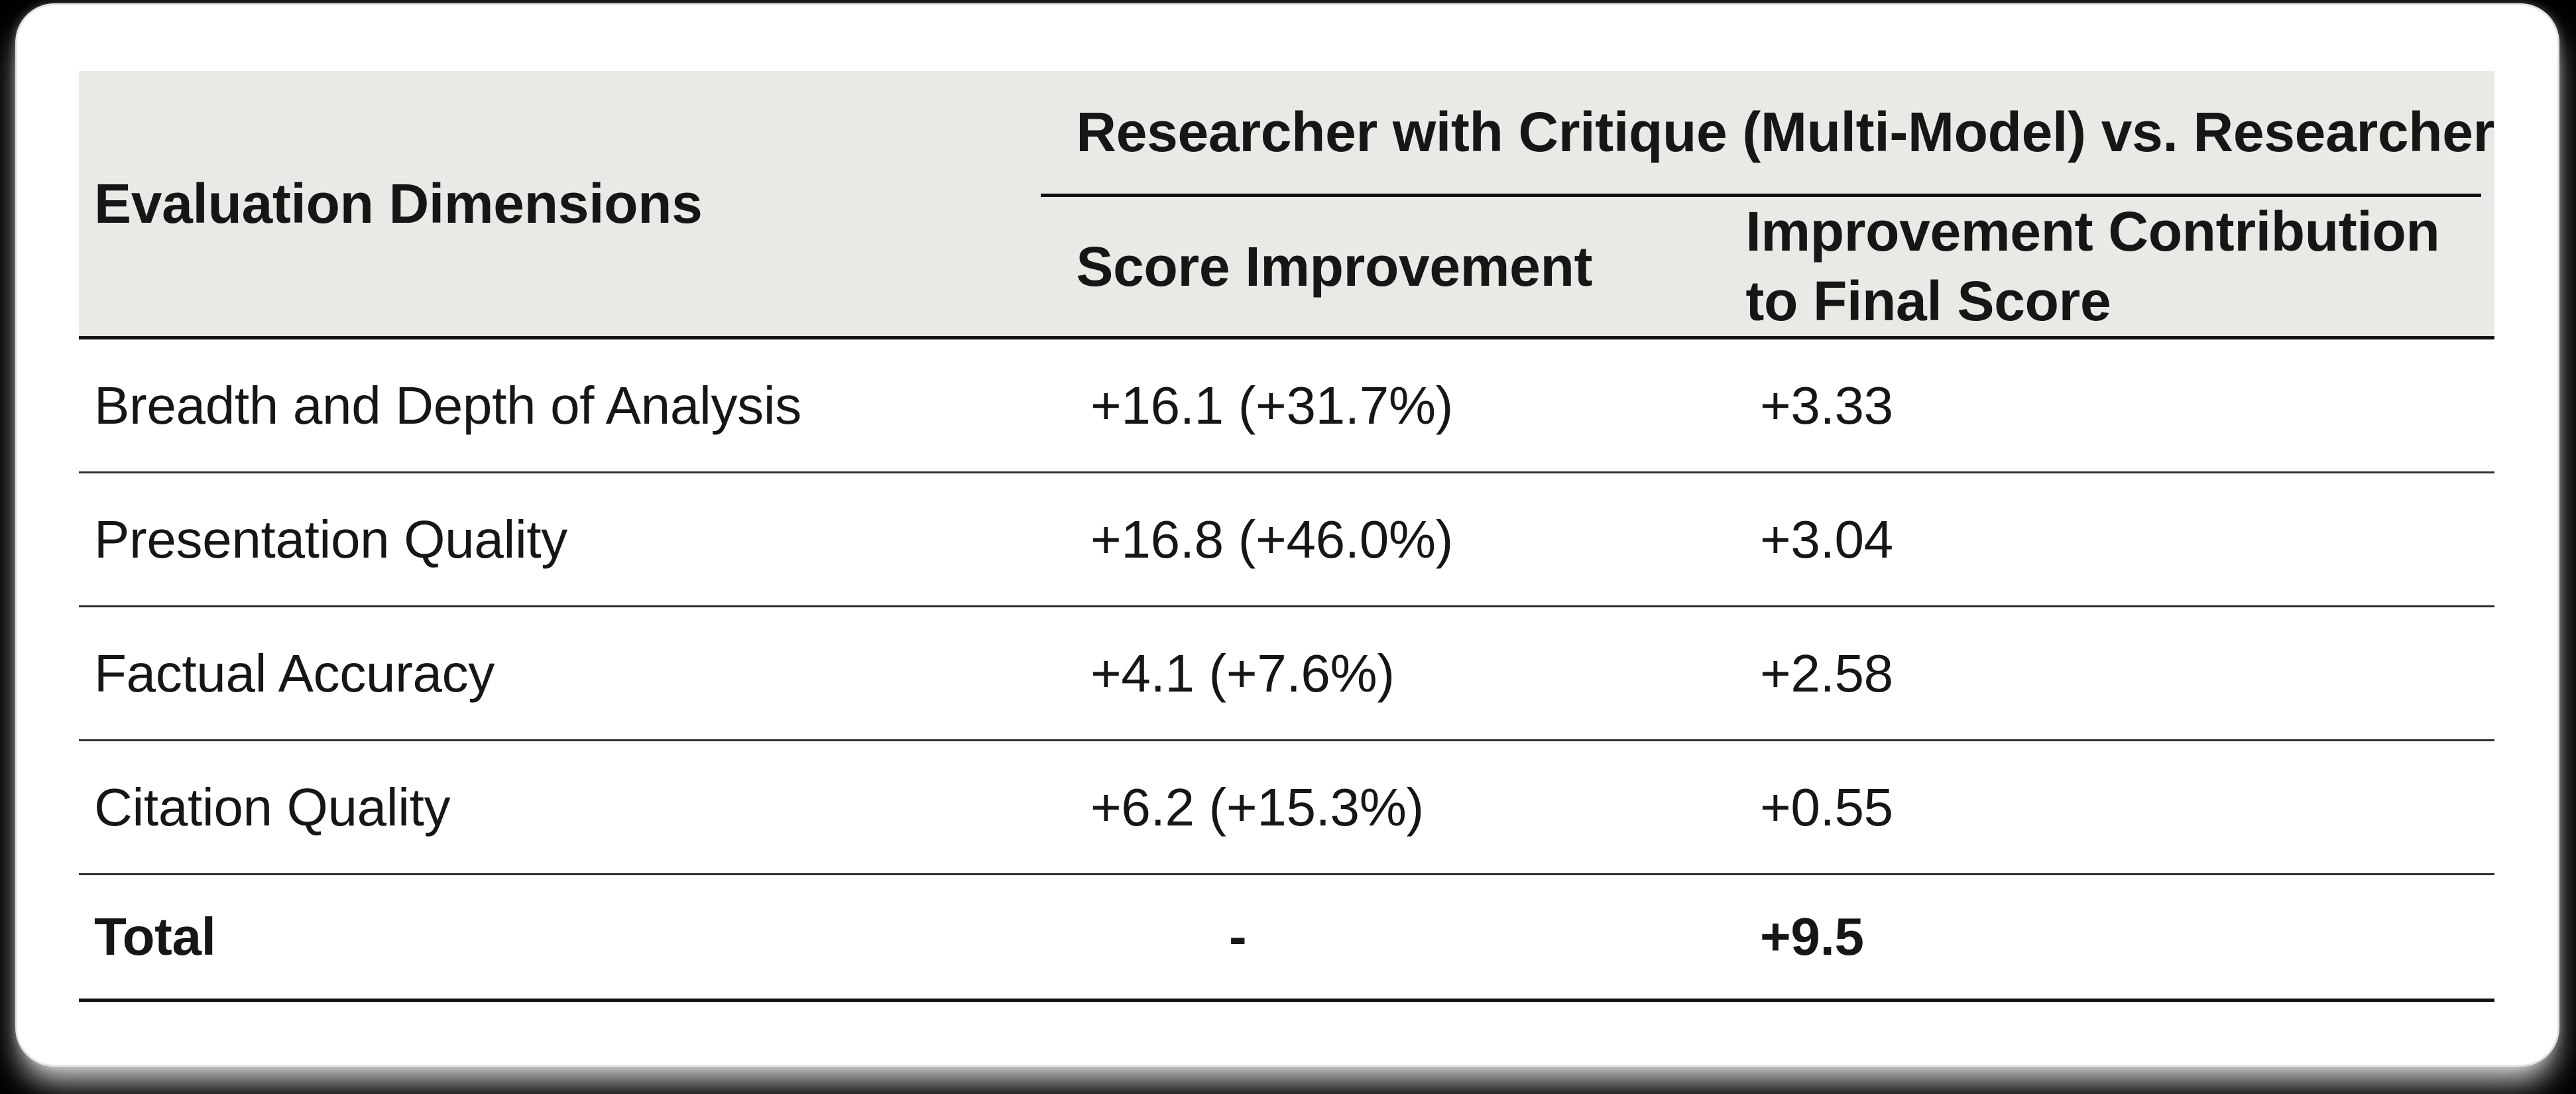 This screenshot has width=2576, height=1094. I want to click on cell-contribution: +9.5, so click(1812, 936).